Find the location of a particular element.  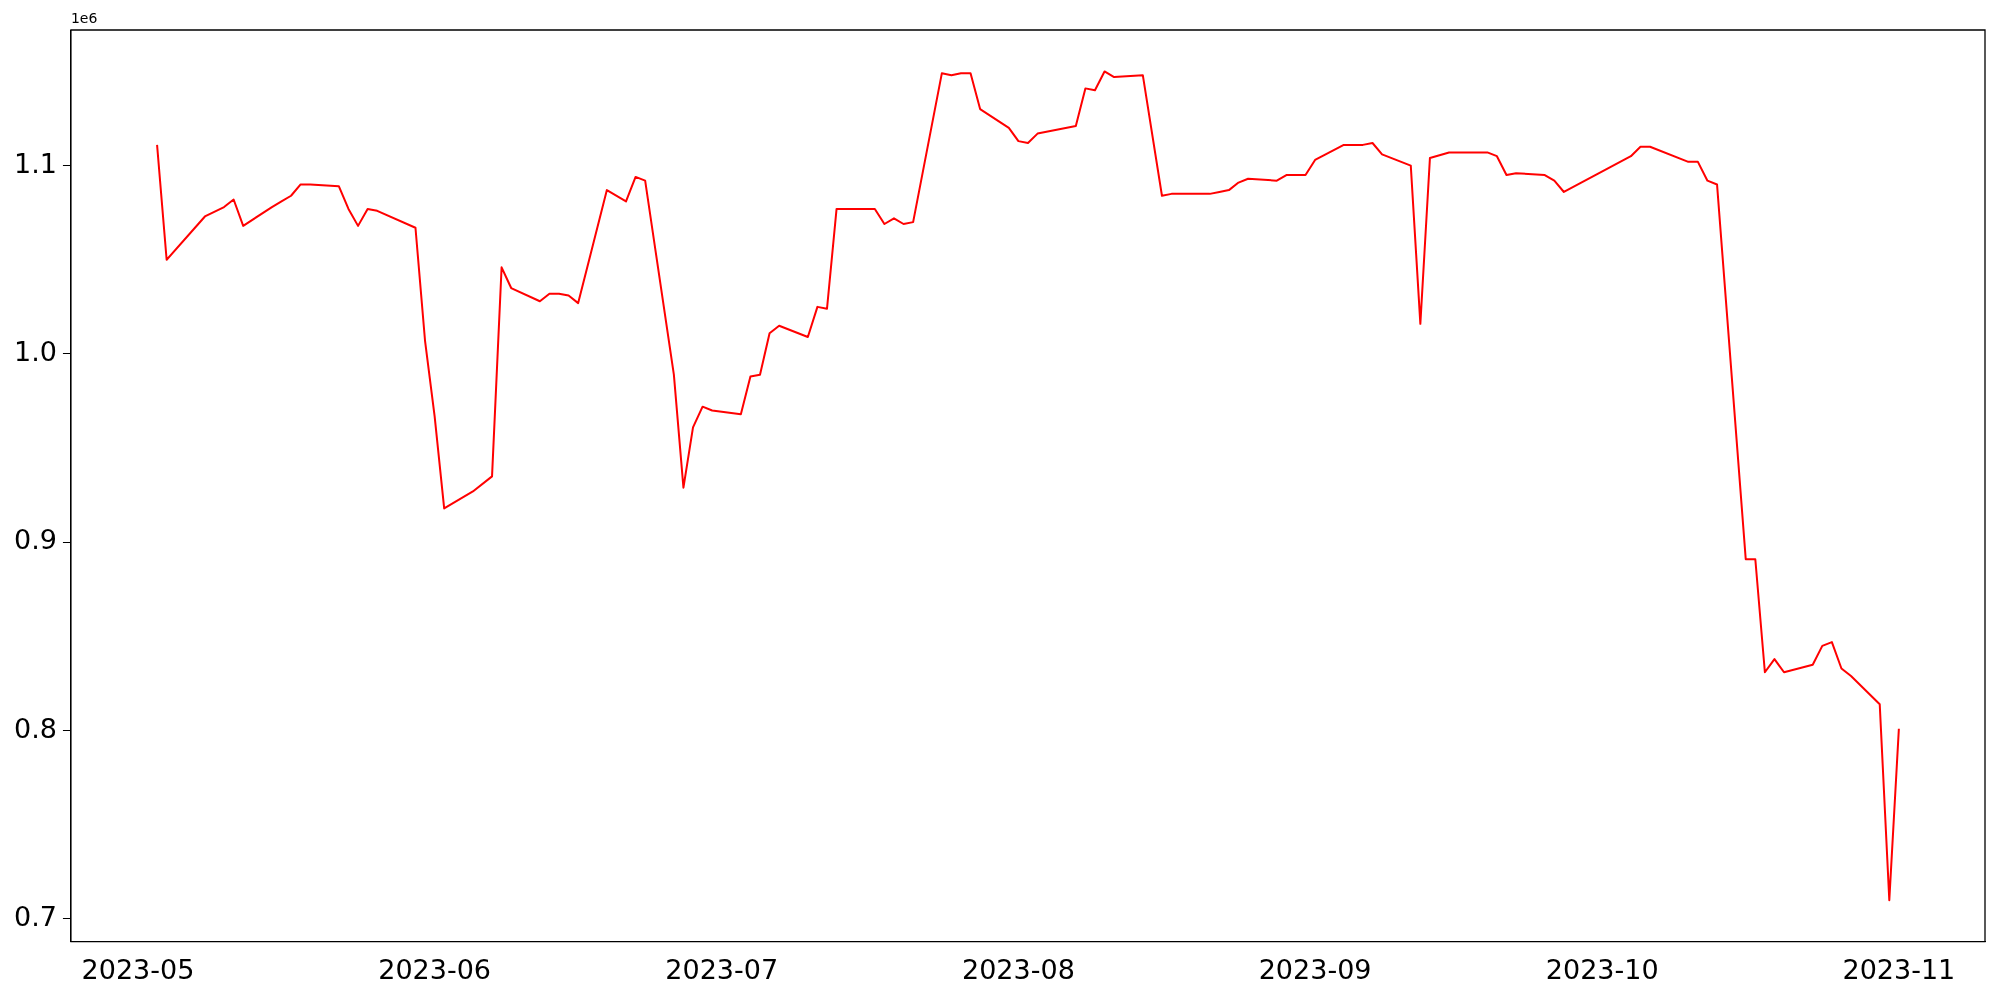

x-tick-label: 2023-10 is located at coordinates (1602, 969).